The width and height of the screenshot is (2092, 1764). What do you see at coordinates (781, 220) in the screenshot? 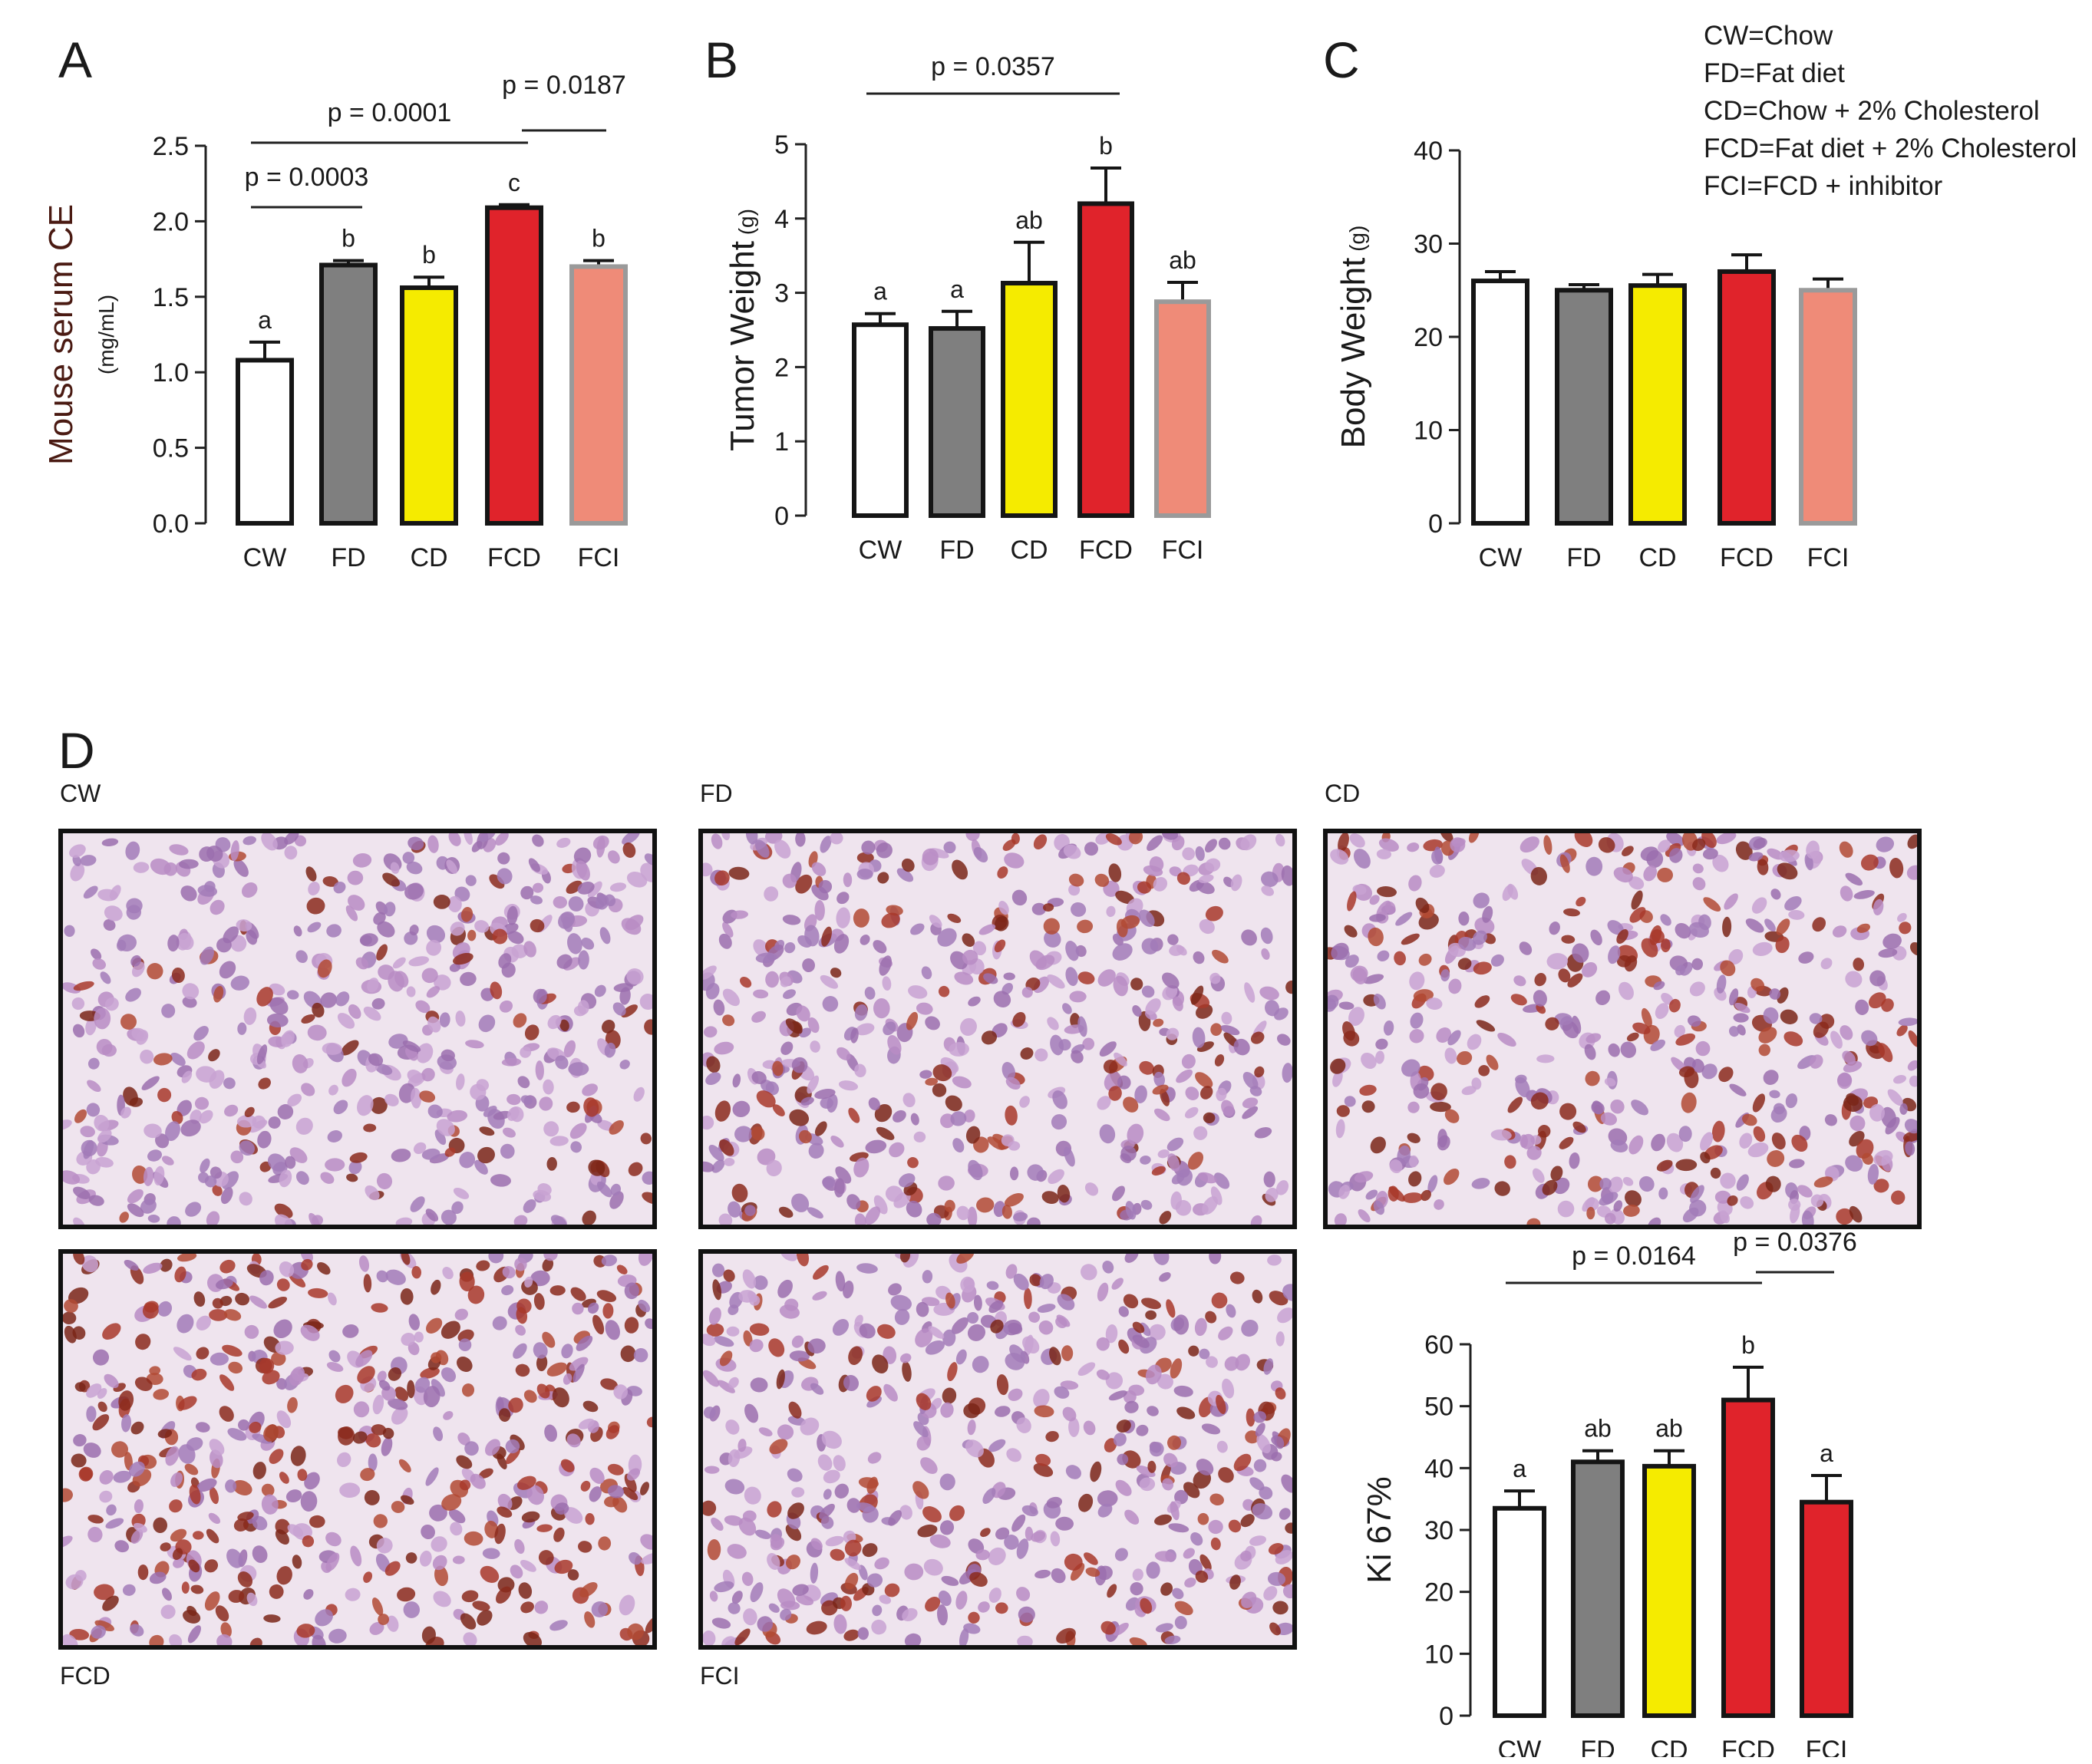
I see `y-tick-label: 4` at bounding box center [781, 220].